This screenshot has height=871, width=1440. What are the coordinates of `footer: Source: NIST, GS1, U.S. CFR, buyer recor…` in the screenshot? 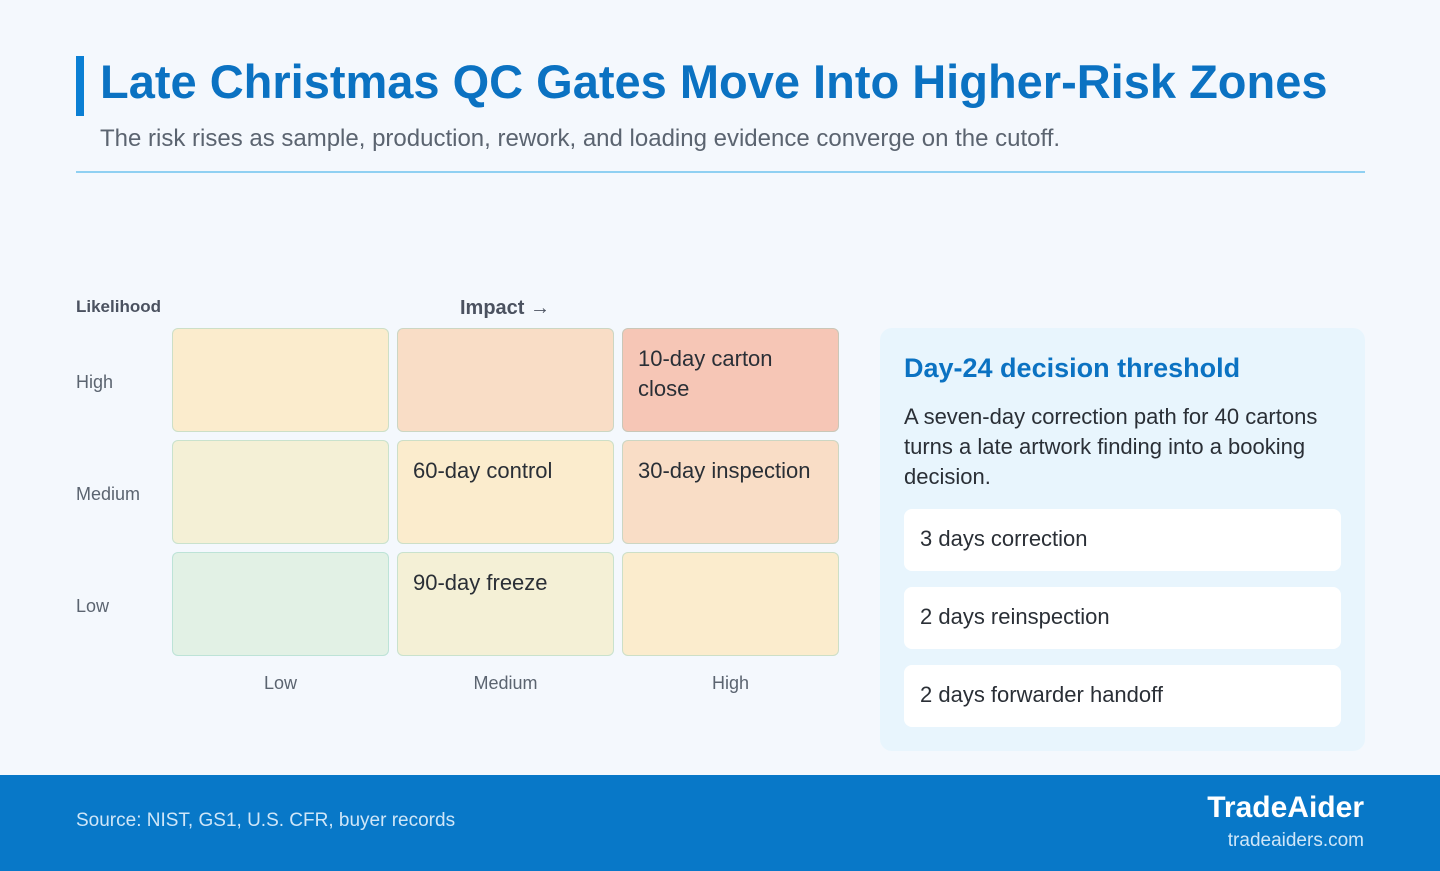 It's located at (720, 823).